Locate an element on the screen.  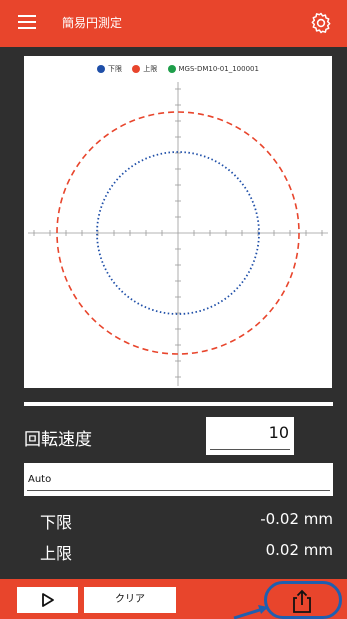
speed-input: 10 is located at coordinates (250, 436).